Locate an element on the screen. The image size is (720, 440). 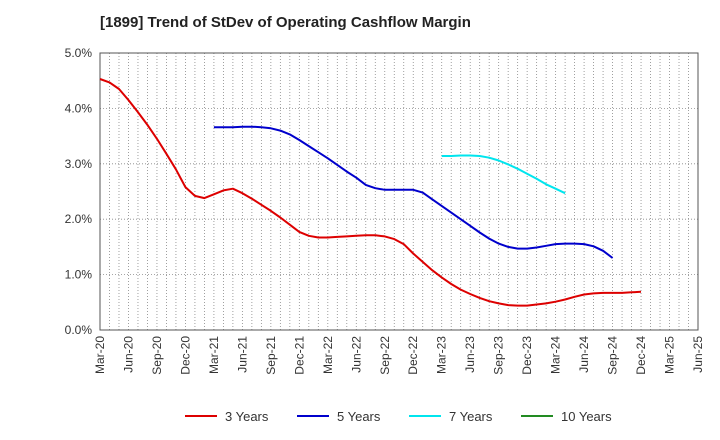
x-tick-label: Jun-24 is located at coordinates (584, 354).